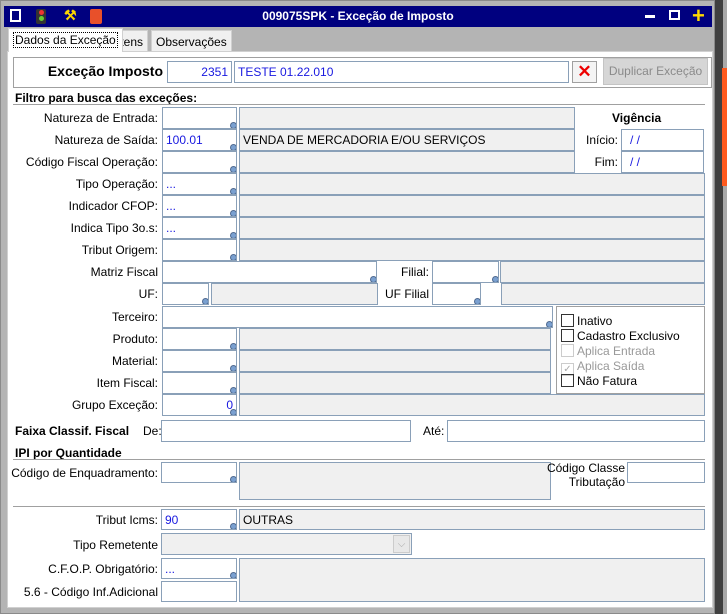  I want to click on duplicar-excecao-button: Duplicar Exceção, so click(655, 71).